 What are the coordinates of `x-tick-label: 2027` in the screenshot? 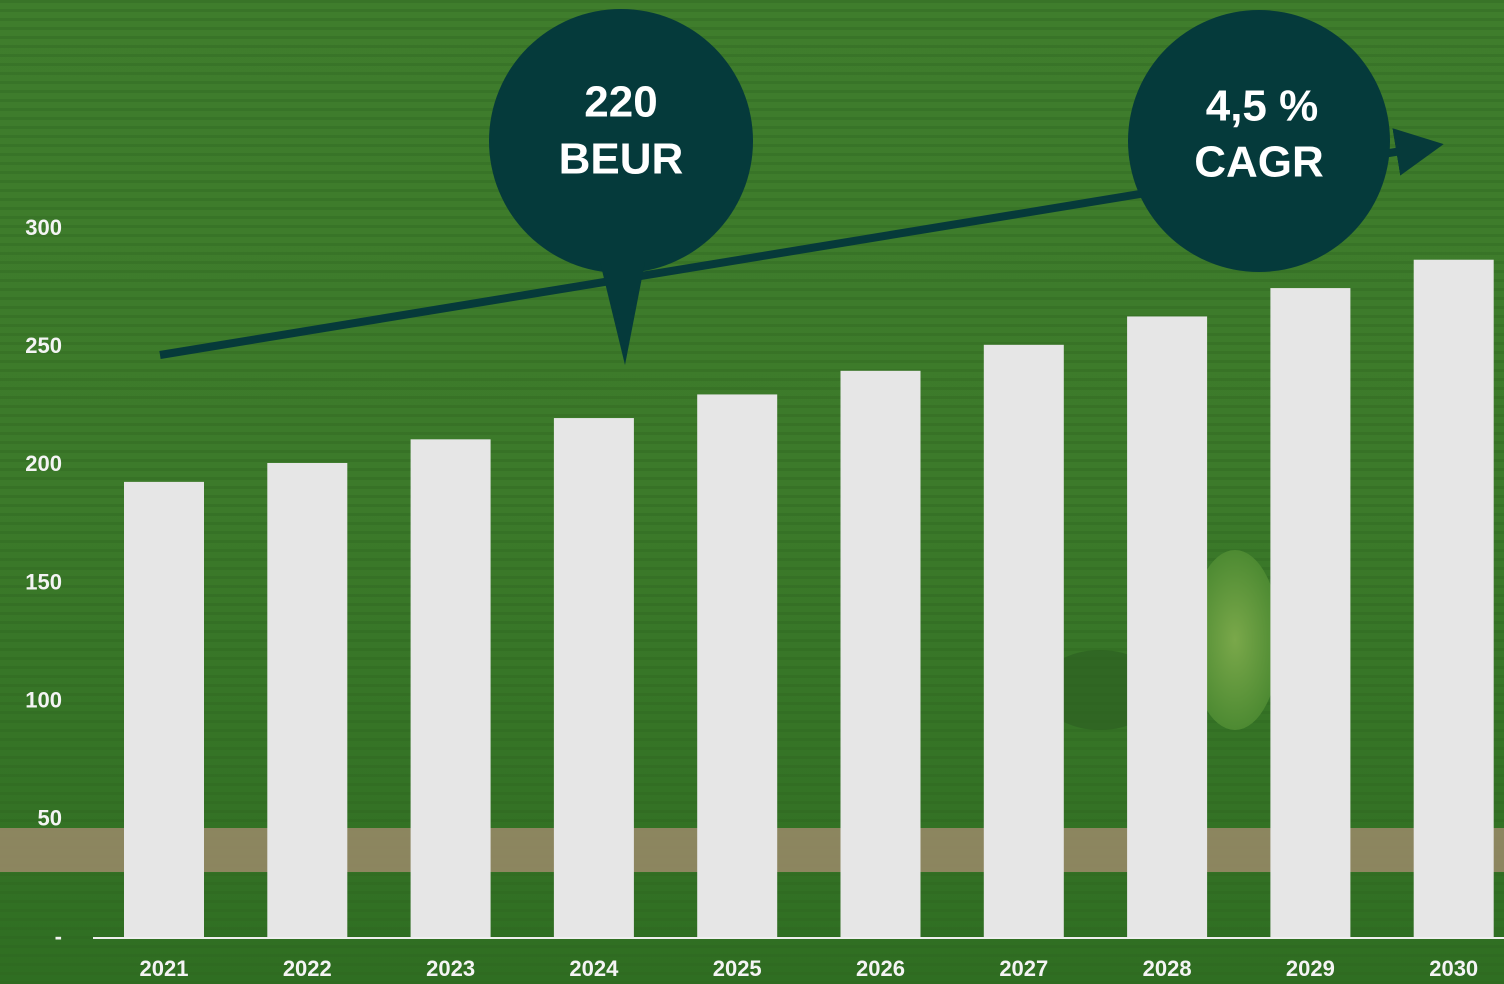 It's located at (1023, 968).